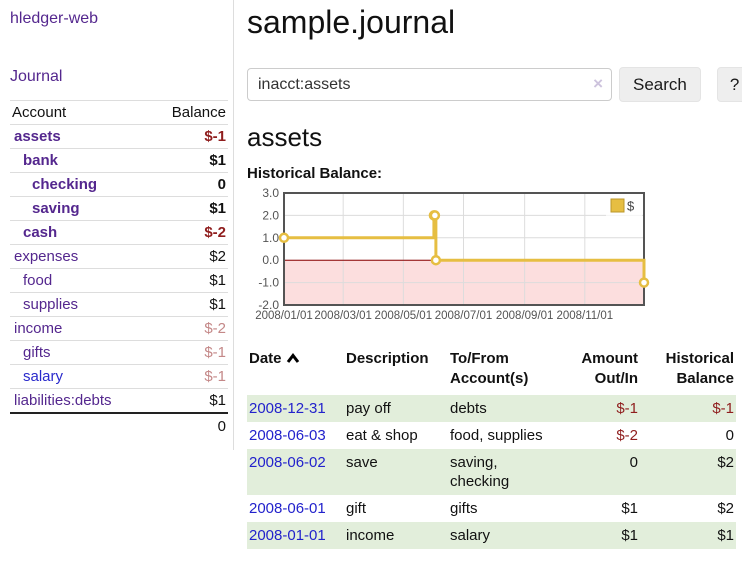 This screenshot has width=742, height=582. Describe the element at coordinates (725, 535) in the screenshot. I see `transaction-balance: $1` at that location.